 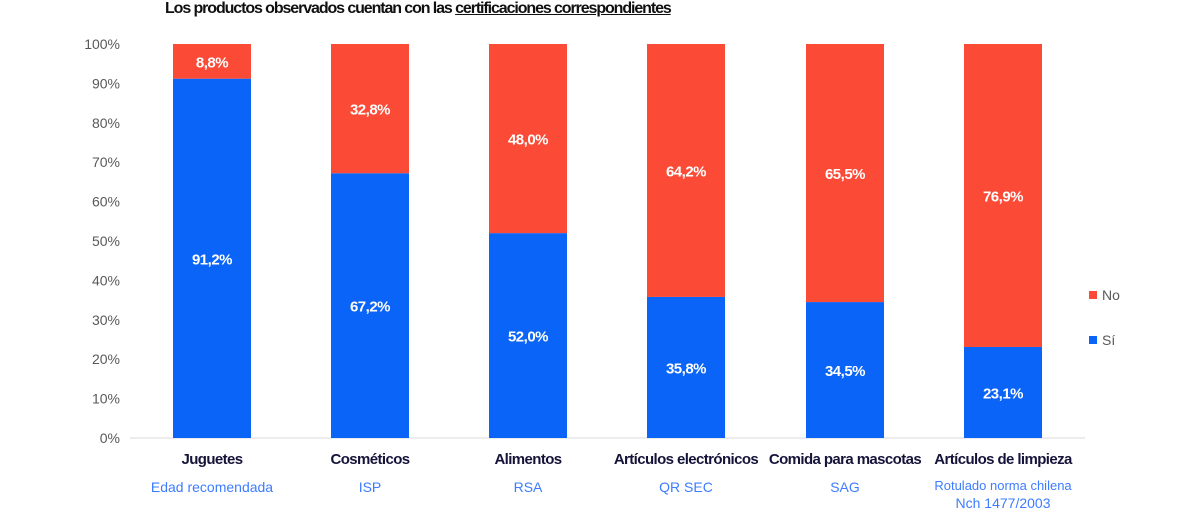 I want to click on category-label: Cosméticos, so click(x=369, y=459).